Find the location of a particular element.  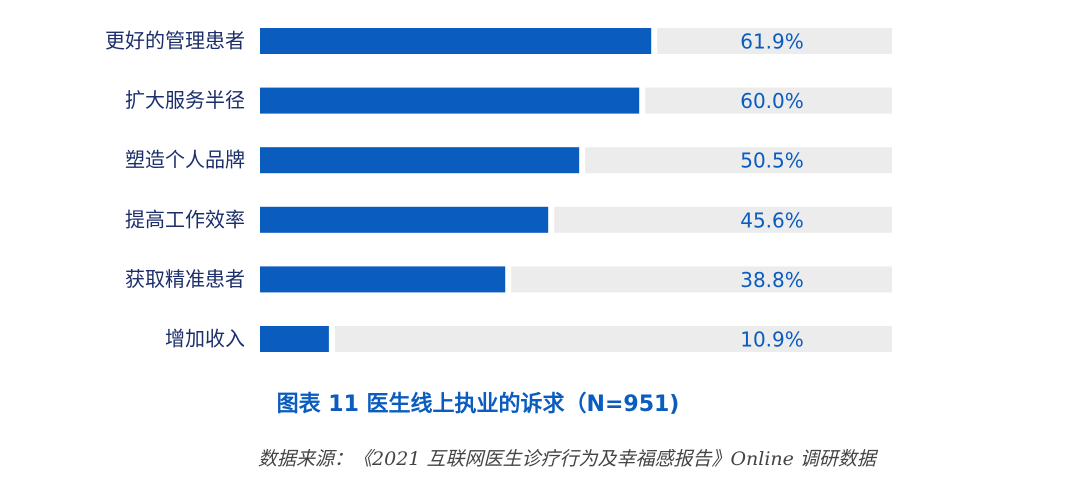

value-label: 45.6% is located at coordinates (772, 220).